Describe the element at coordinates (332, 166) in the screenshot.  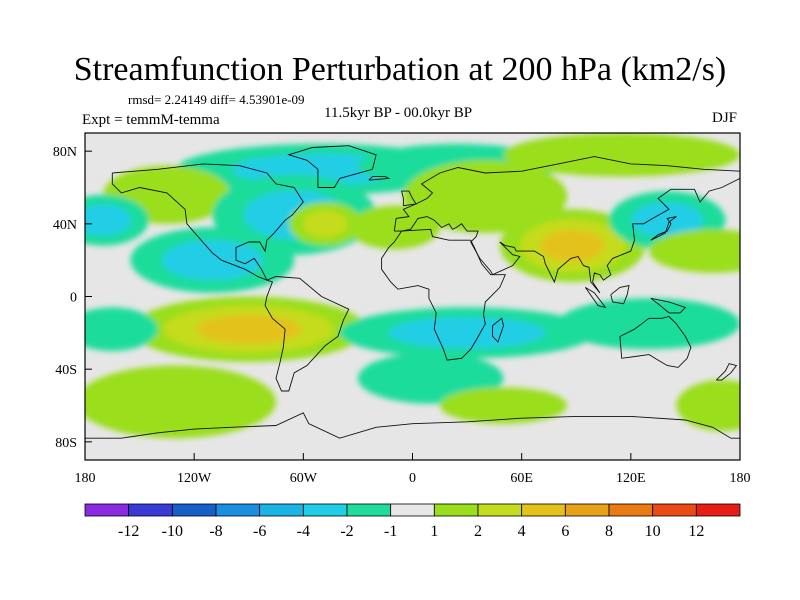
I see `coastline-greenland` at that location.